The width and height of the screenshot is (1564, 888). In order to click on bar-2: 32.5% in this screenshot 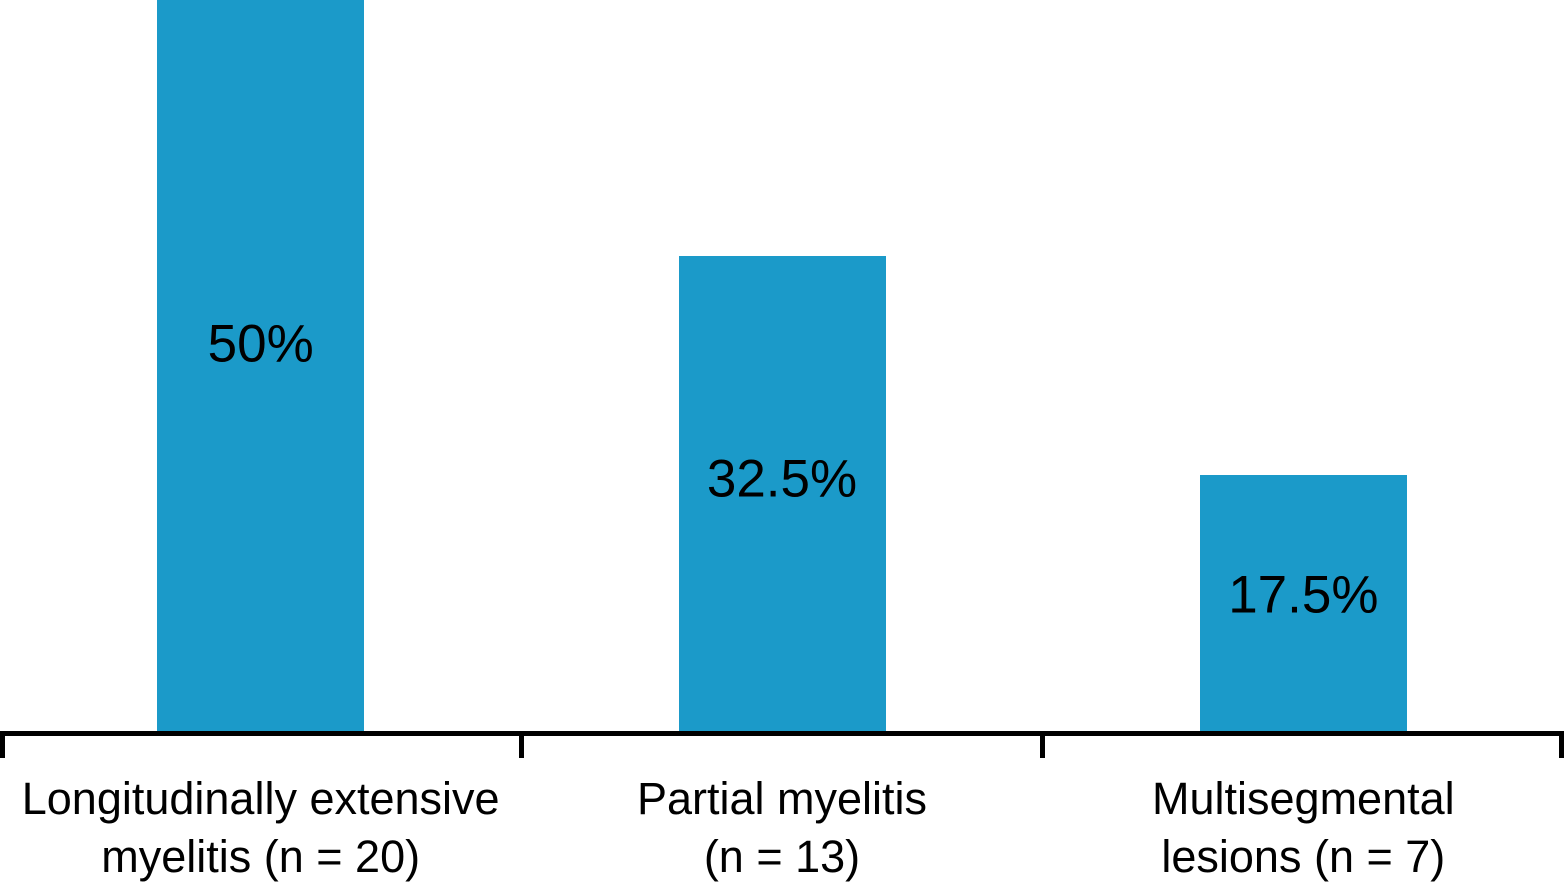, I will do `click(782, 493)`.